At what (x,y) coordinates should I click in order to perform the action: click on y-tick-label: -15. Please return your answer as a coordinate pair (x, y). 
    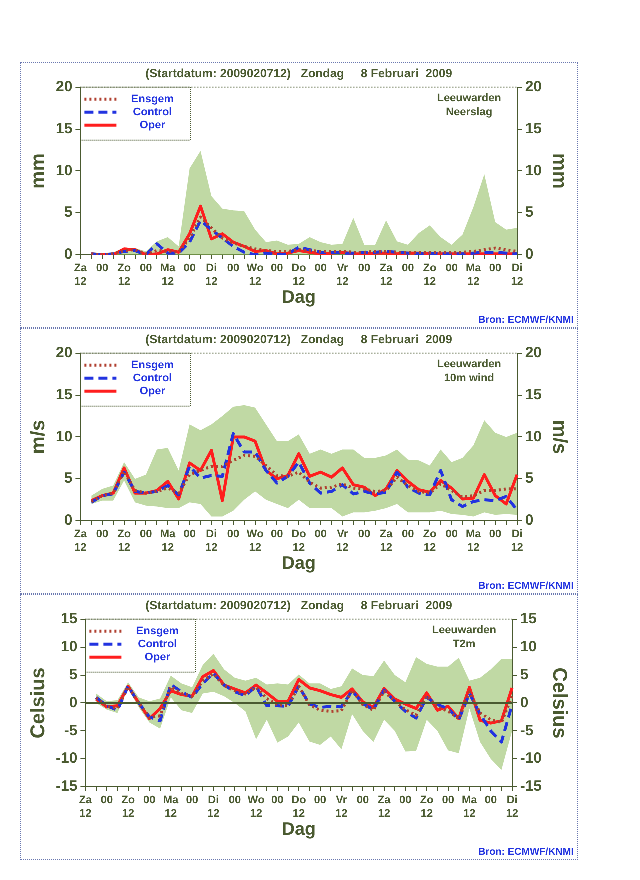
    Looking at the image, I should click on (67, 787).